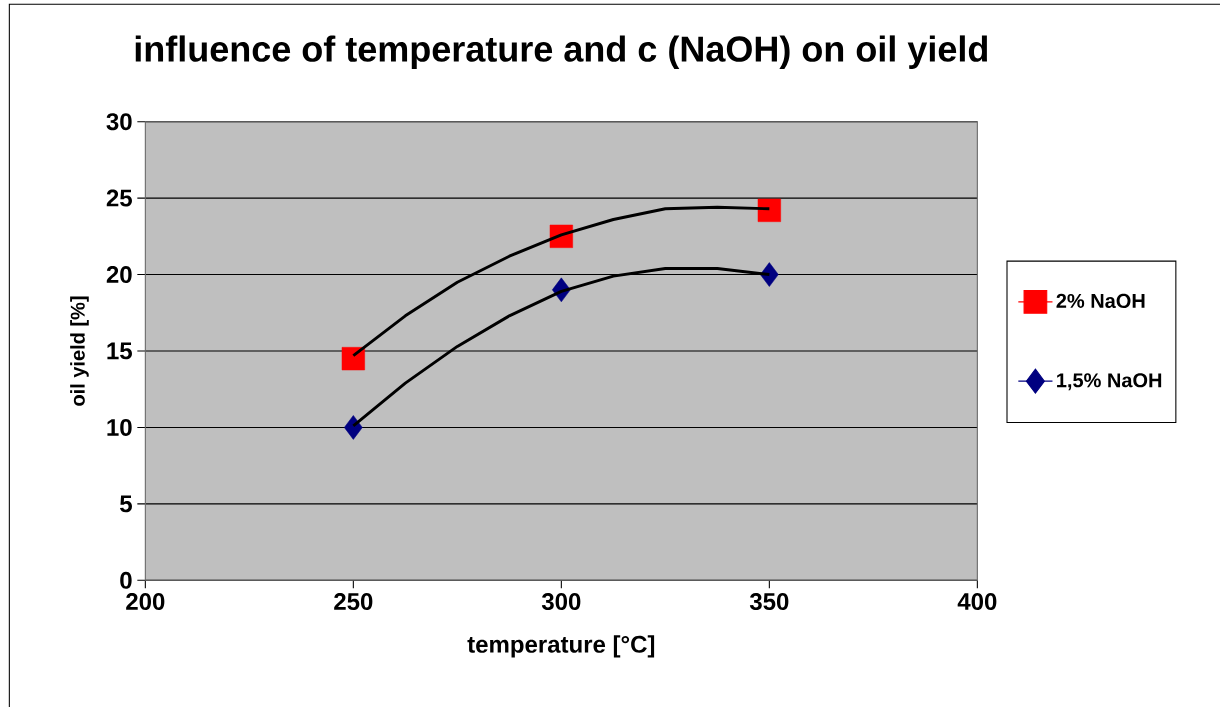 This screenshot has width=1220, height=707. I want to click on y-tick-label: 30, so click(119, 122).